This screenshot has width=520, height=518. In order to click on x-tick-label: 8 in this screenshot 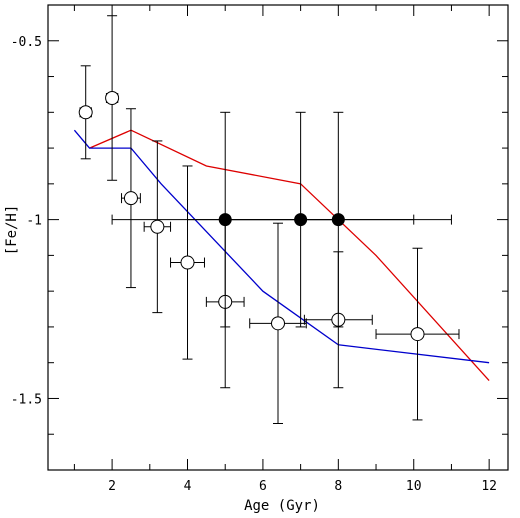, I will do `click(338, 486)`.